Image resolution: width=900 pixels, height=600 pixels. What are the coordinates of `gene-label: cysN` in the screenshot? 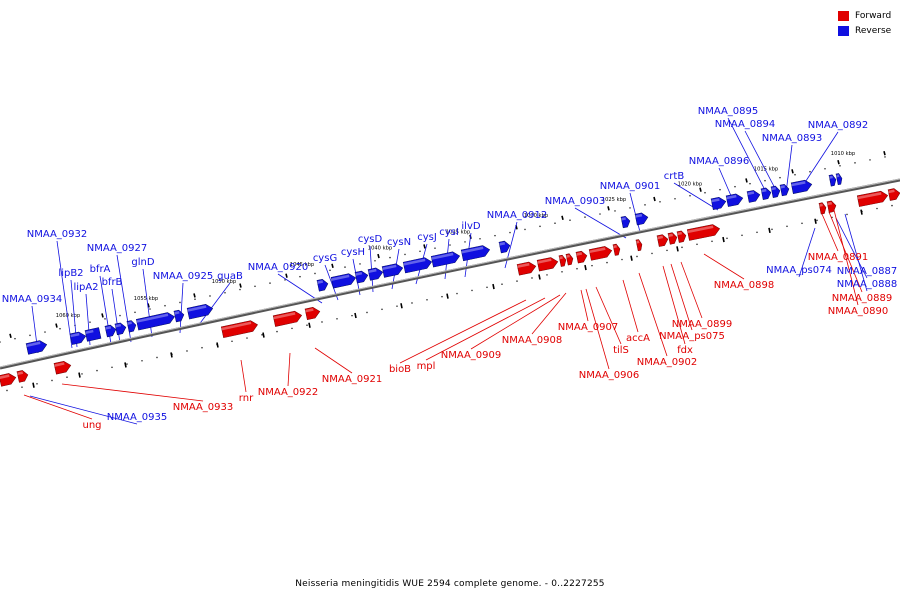 It's located at (399, 242).